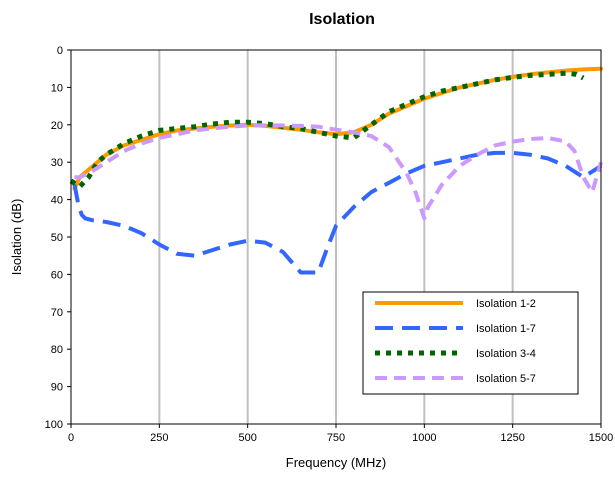  I want to click on y-tick-label: 40, so click(57, 201).